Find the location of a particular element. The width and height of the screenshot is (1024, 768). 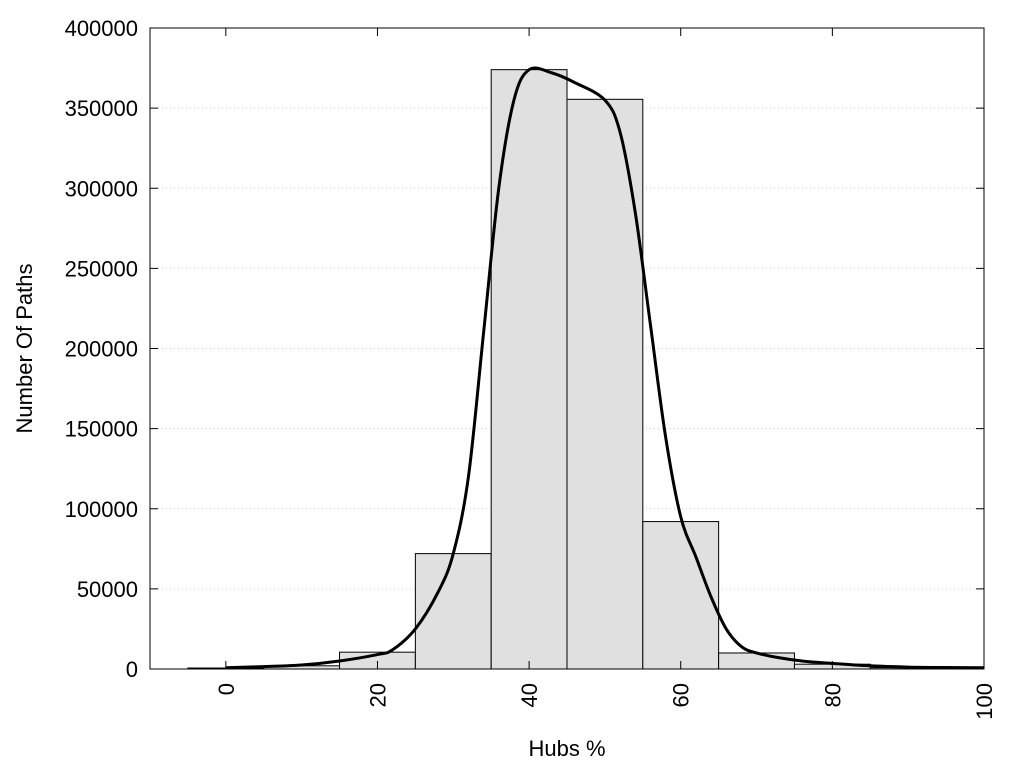

y-tick-label: 300000 is located at coordinates (101, 188).